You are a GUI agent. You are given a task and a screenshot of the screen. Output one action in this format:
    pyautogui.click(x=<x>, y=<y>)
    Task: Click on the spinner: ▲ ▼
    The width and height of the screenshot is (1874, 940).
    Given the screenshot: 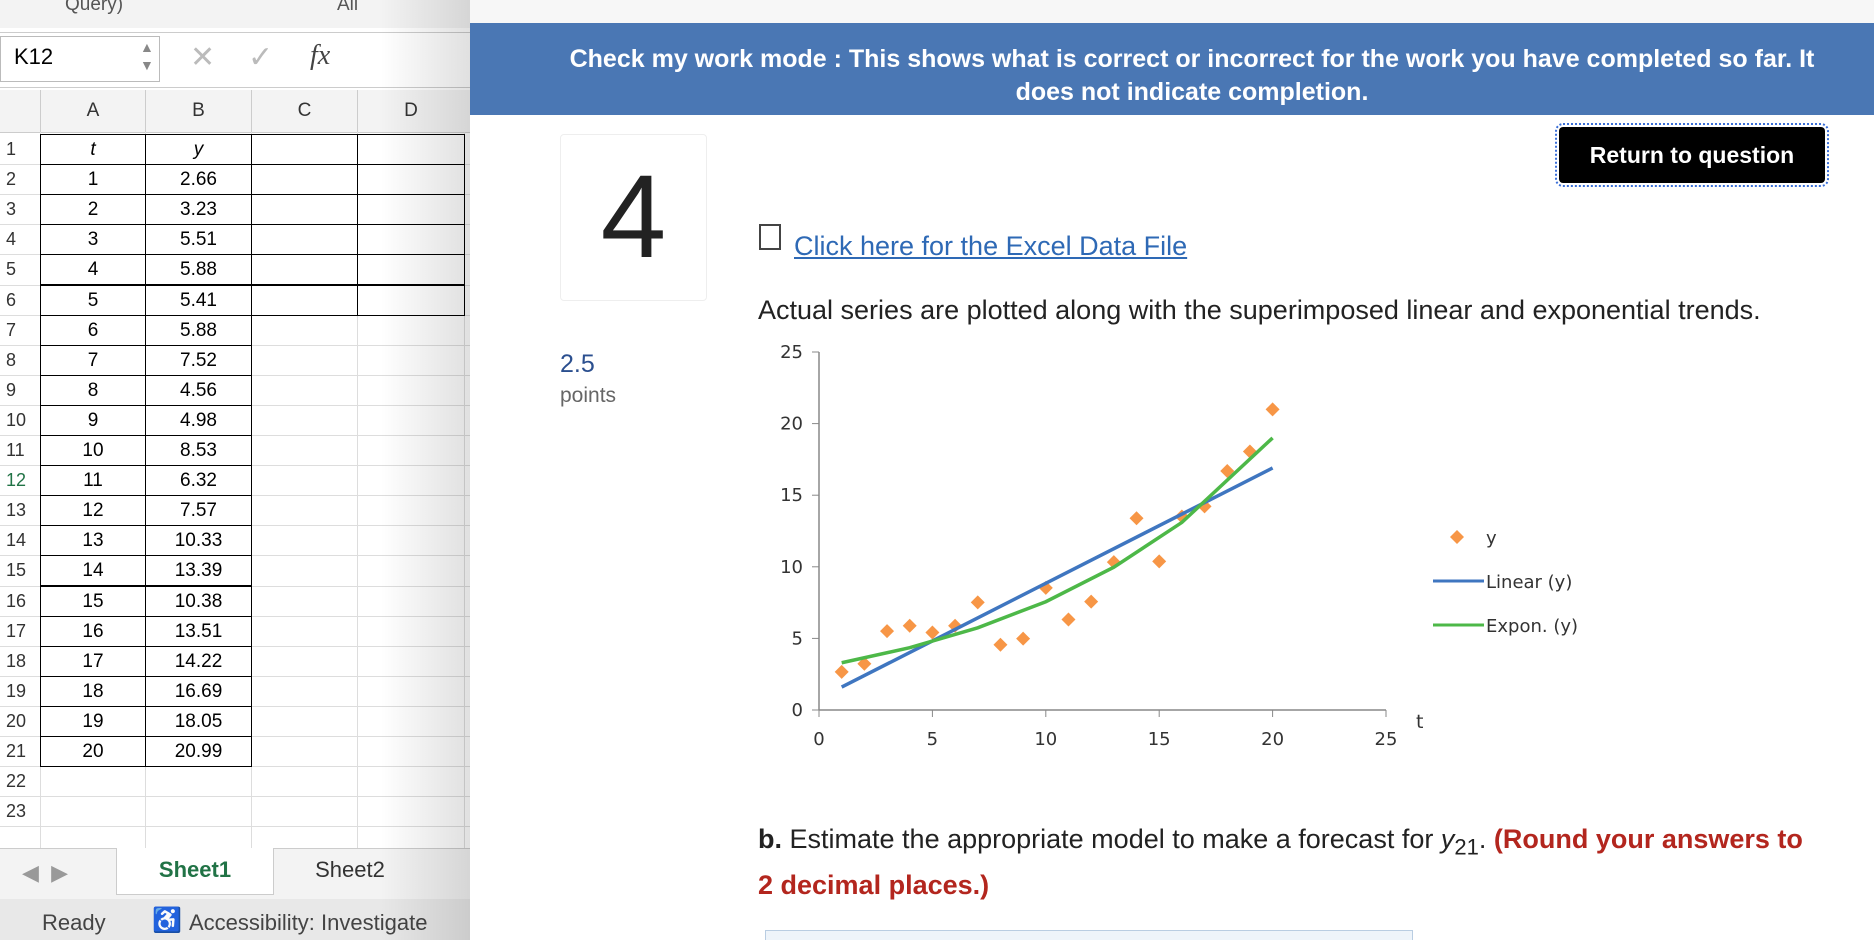 What is the action you would take?
    pyautogui.click(x=147, y=56)
    